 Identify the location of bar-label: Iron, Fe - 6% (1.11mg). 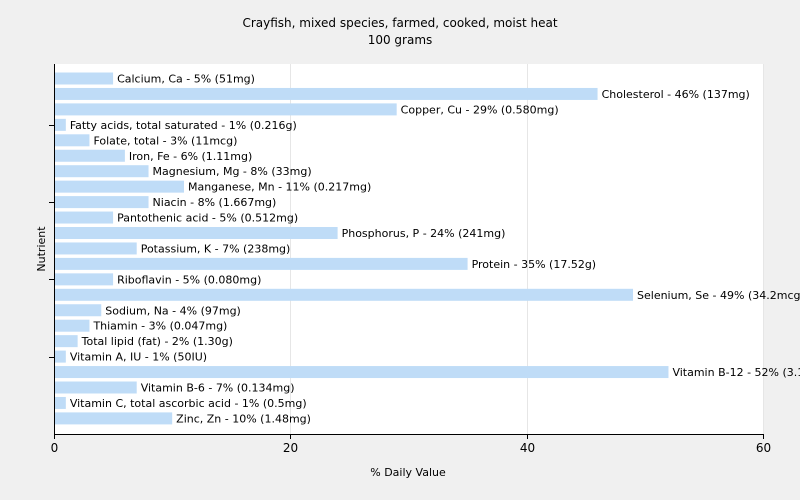
(190, 156).